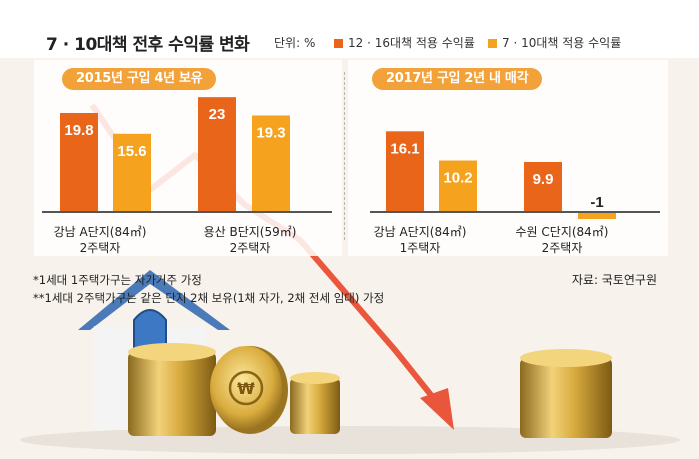 This screenshot has width=699, height=459. I want to click on value-label-0-0-0: 19.8, so click(78, 130).